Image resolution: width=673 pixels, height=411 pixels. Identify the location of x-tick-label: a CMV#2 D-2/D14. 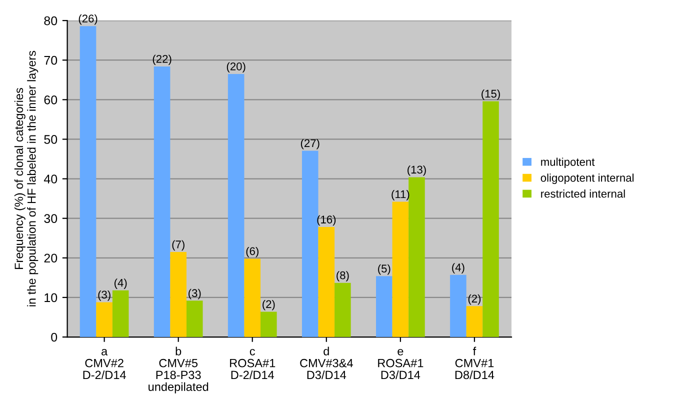
(104, 364).